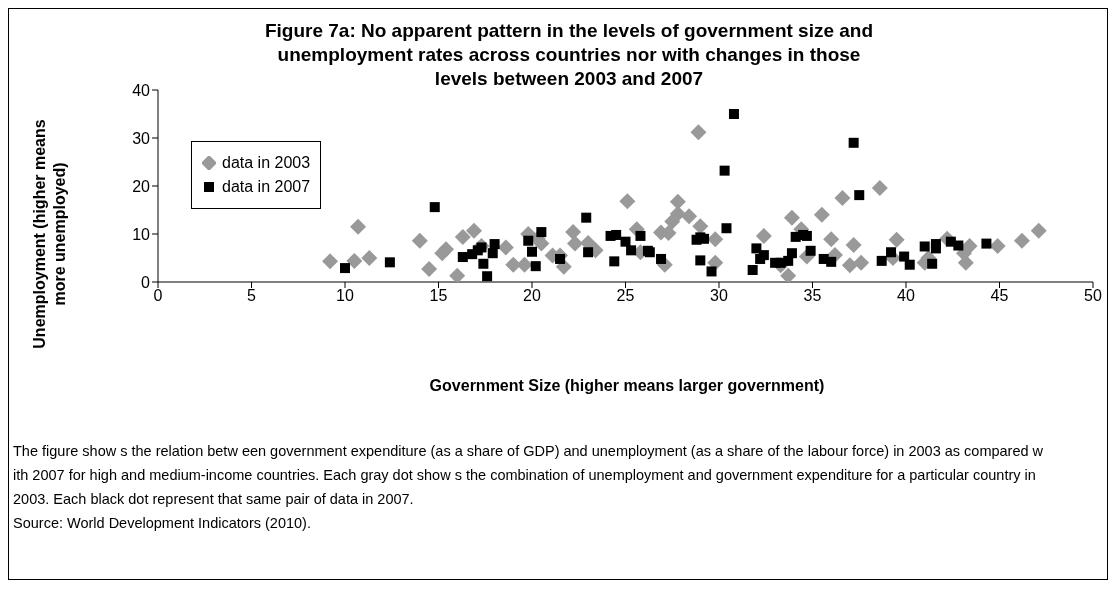 The width and height of the screenshot is (1115, 589). What do you see at coordinates (49, 234) in the screenshot?
I see `y-axis-title: Unemployment (higher means more unemployed)` at bounding box center [49, 234].